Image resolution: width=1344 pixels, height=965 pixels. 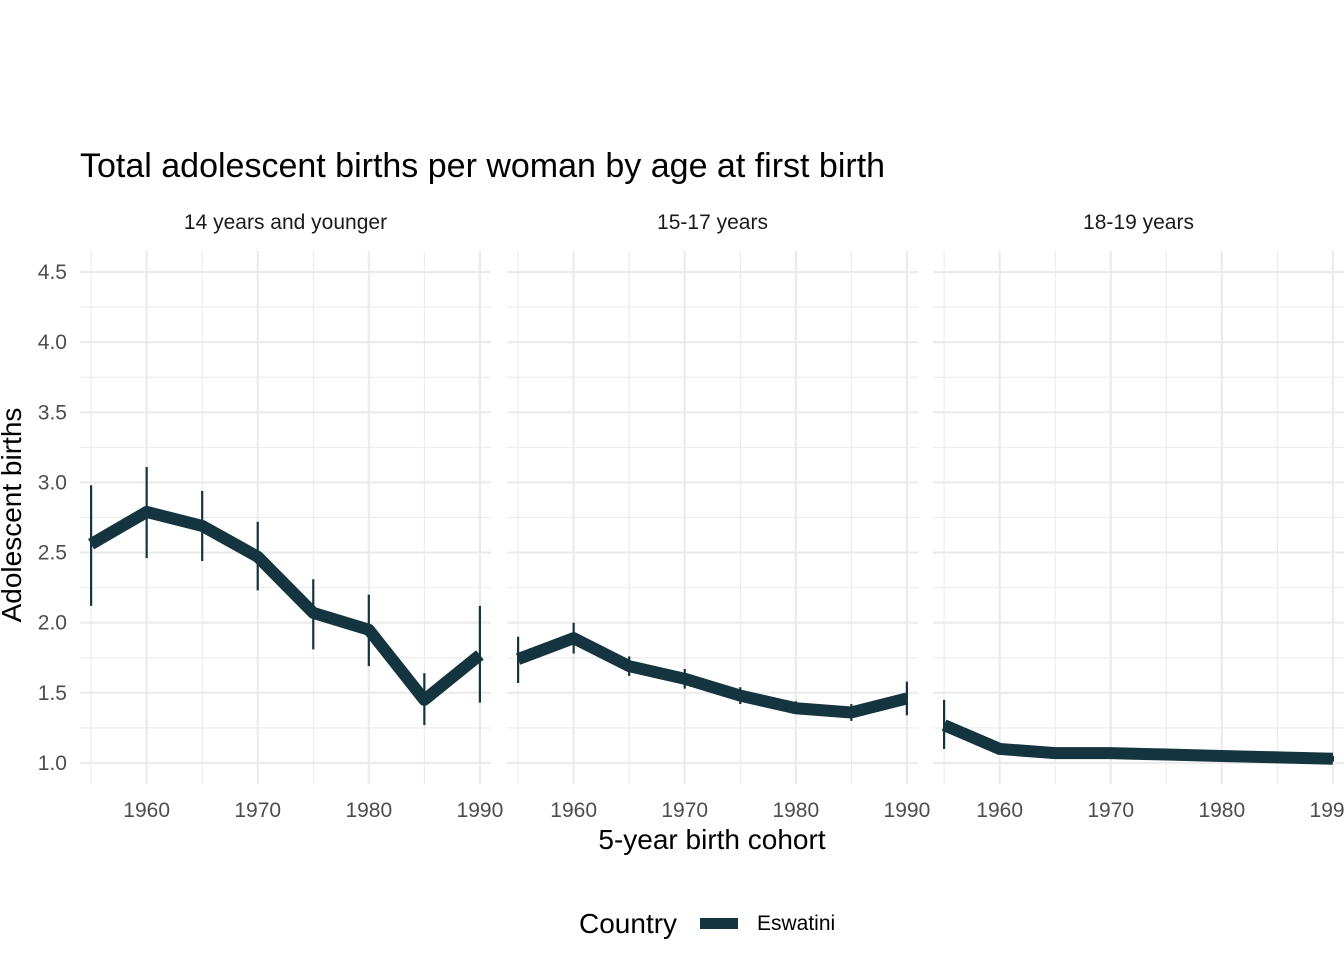 What do you see at coordinates (719, 923) in the screenshot?
I see `legend-key-eswatini` at bounding box center [719, 923].